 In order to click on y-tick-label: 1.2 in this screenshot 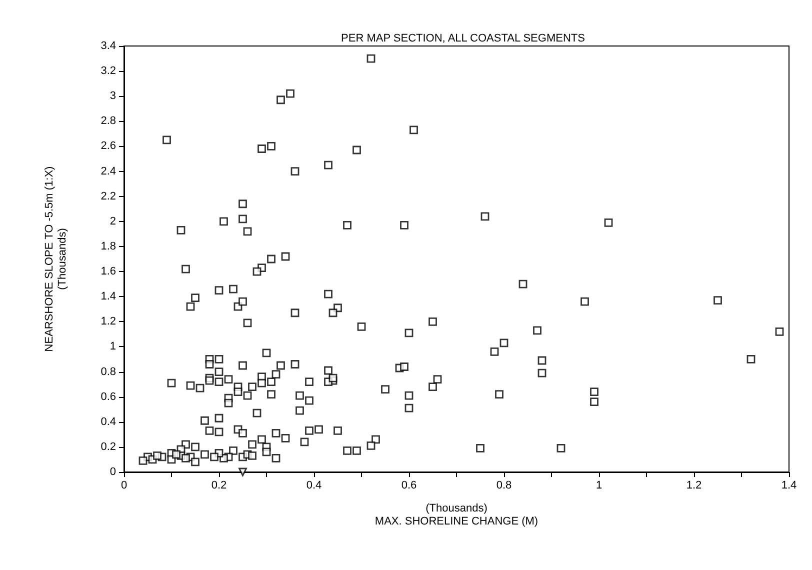, I will do `click(108, 322)`.